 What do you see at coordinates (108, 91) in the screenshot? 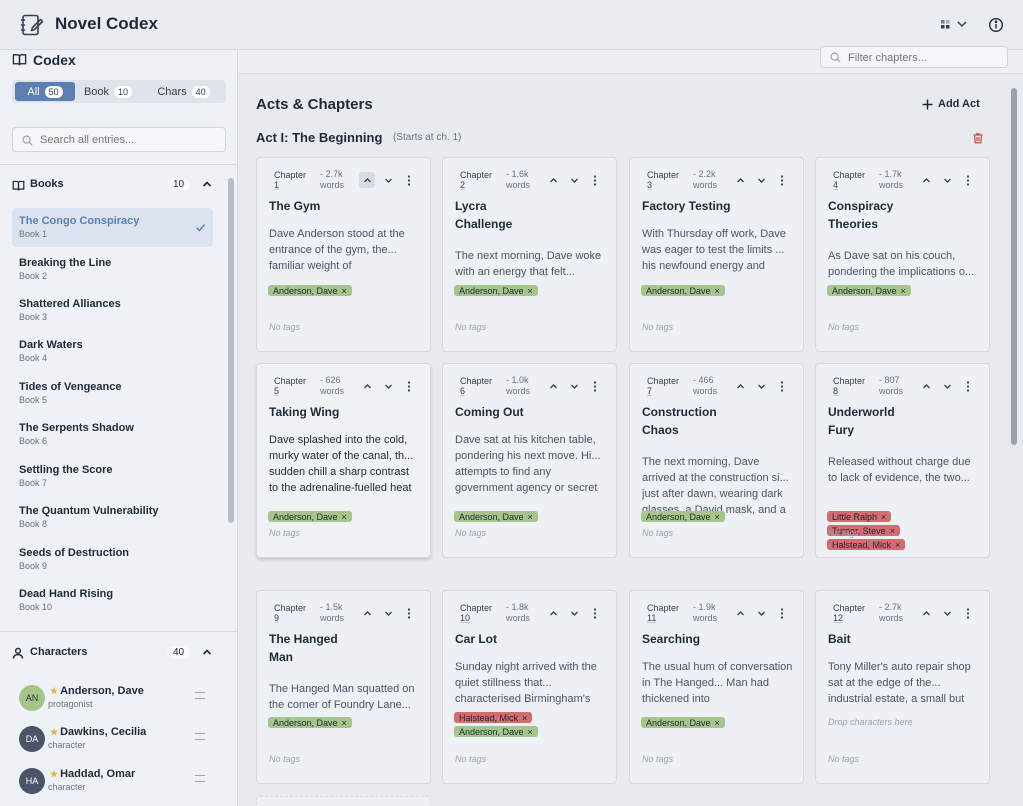
I see `segment-book: Book 10` at bounding box center [108, 91].